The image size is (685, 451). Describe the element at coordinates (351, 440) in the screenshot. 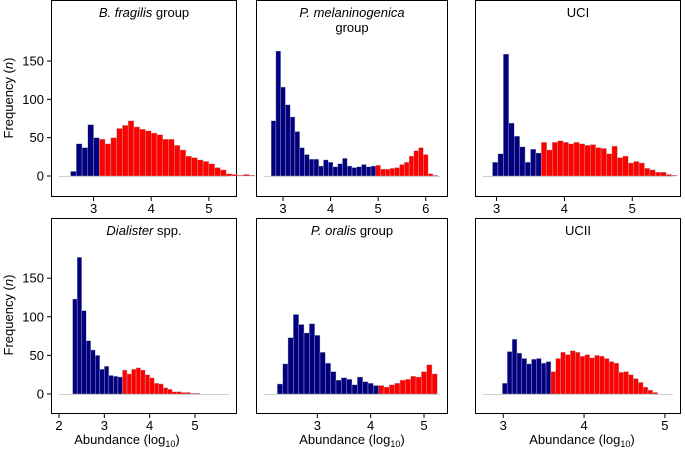

I see `x-axis-label-2: Abundance (log10)` at that location.